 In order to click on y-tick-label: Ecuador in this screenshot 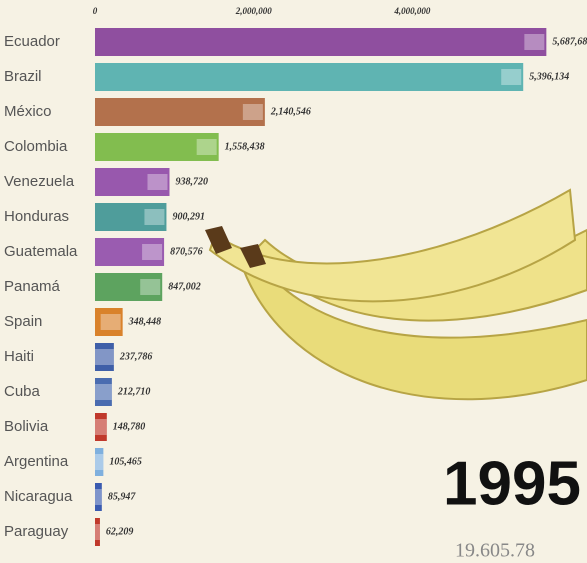, I will do `click(32, 41)`.